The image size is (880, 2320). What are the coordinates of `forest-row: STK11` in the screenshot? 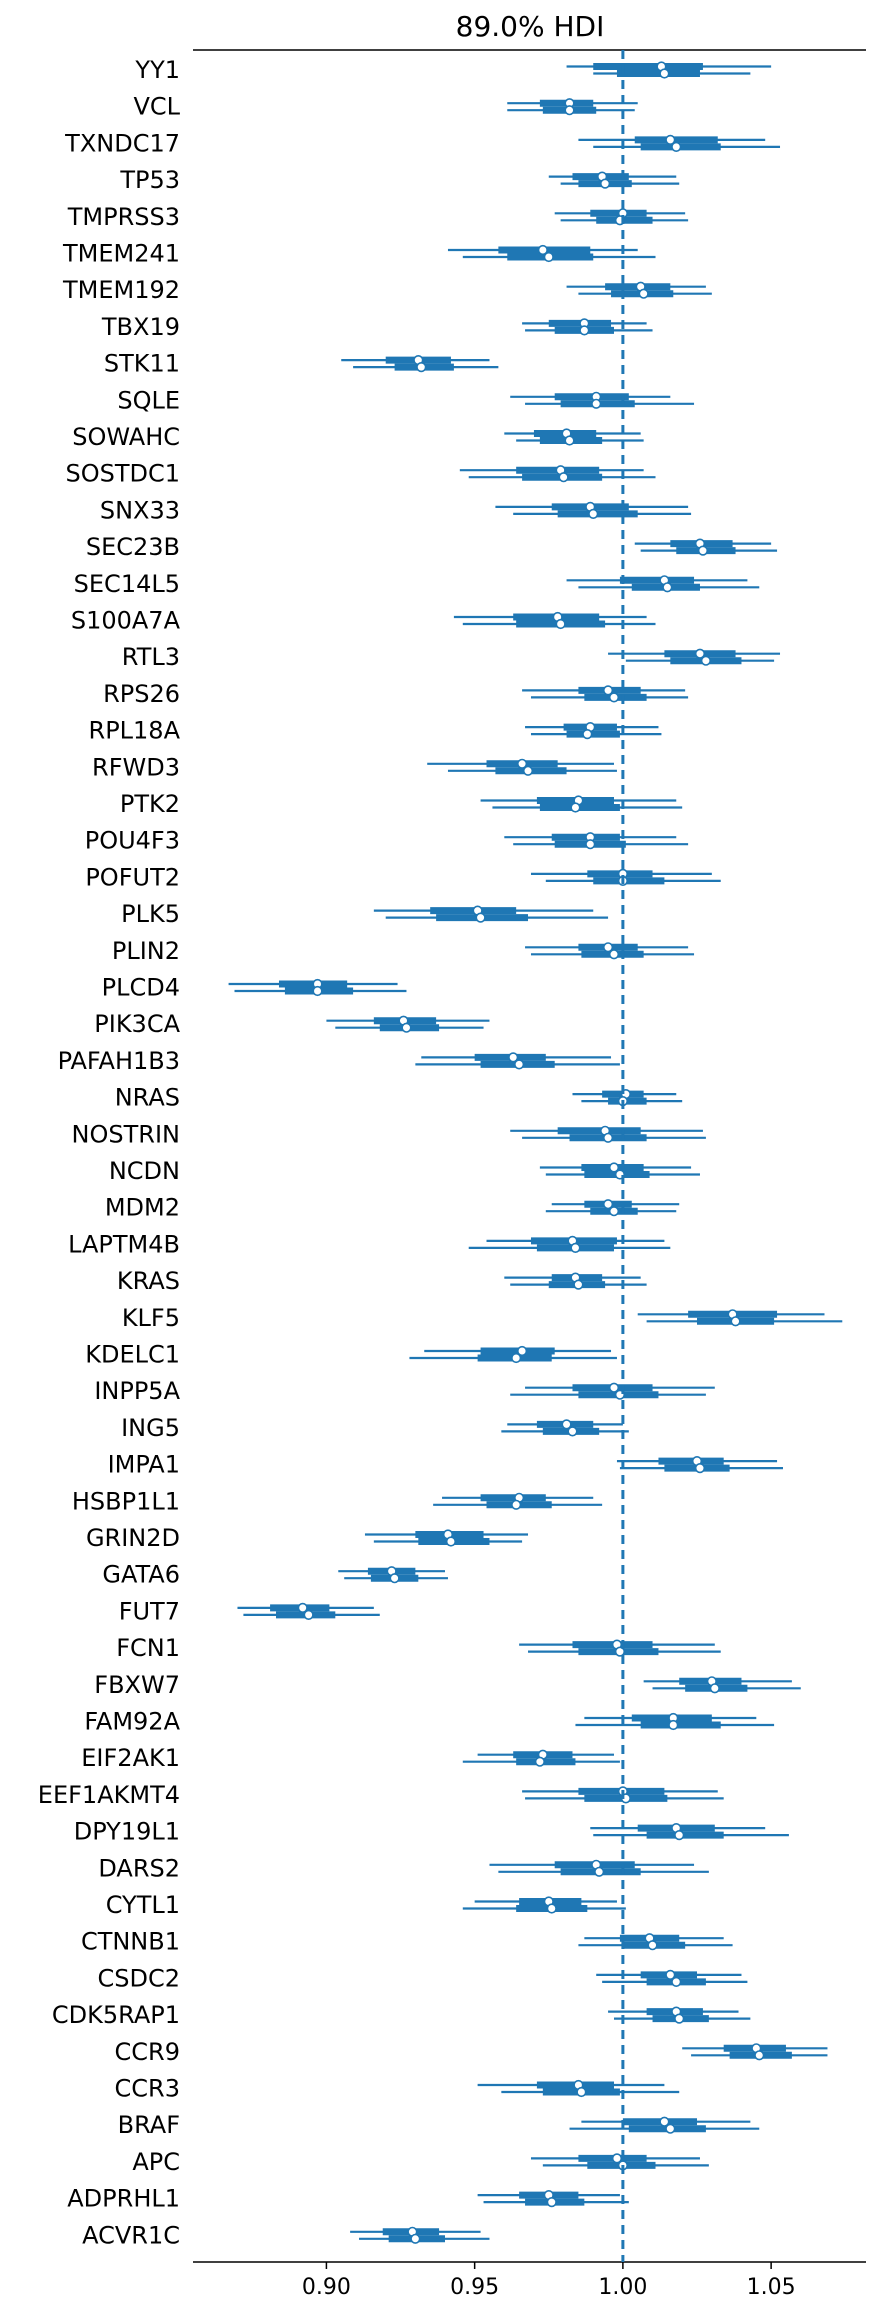 It's located at (301, 364).